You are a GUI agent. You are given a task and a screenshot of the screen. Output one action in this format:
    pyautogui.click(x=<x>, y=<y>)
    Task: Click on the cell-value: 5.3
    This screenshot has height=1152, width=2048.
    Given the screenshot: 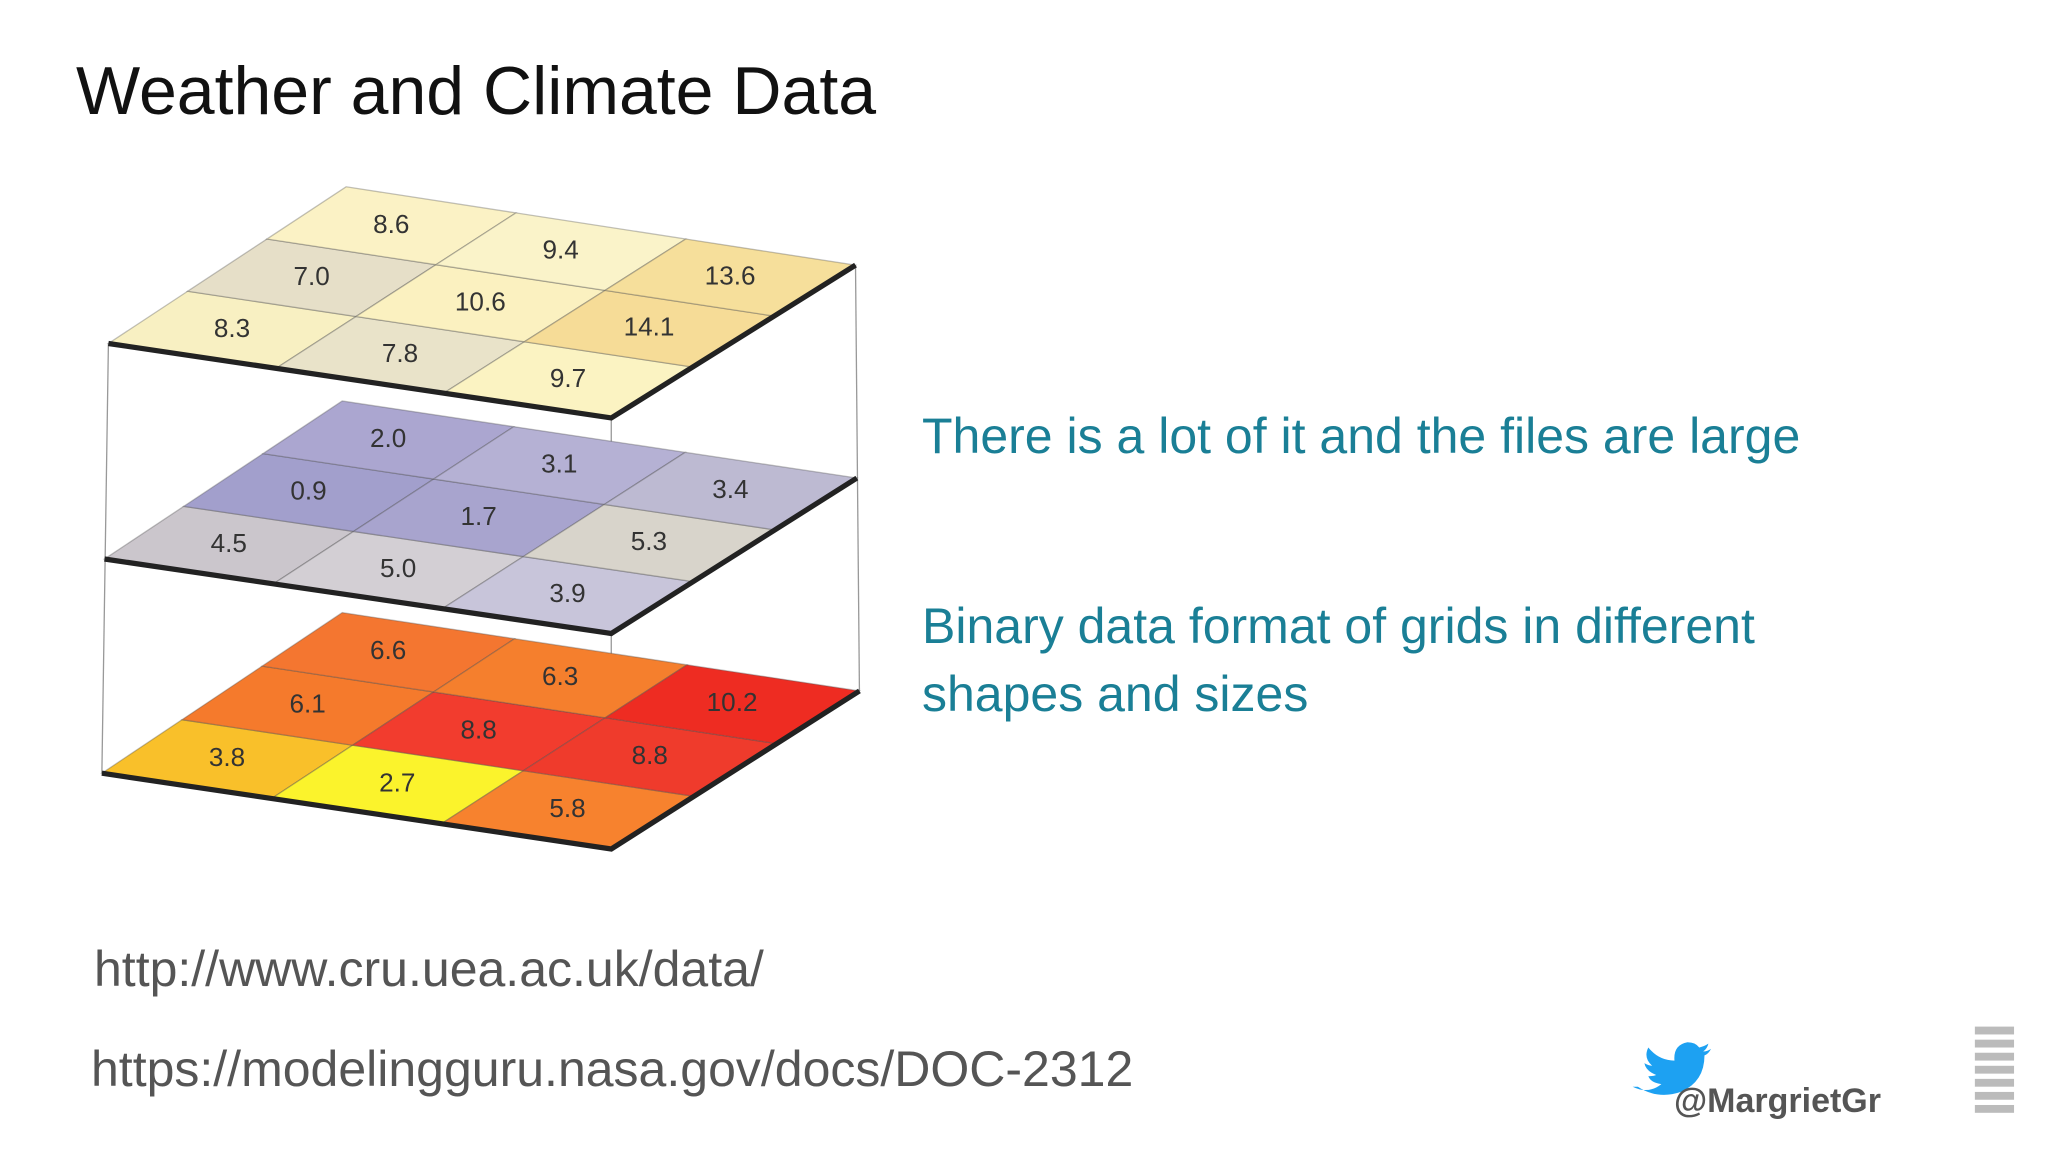 What is the action you would take?
    pyautogui.click(x=649, y=541)
    